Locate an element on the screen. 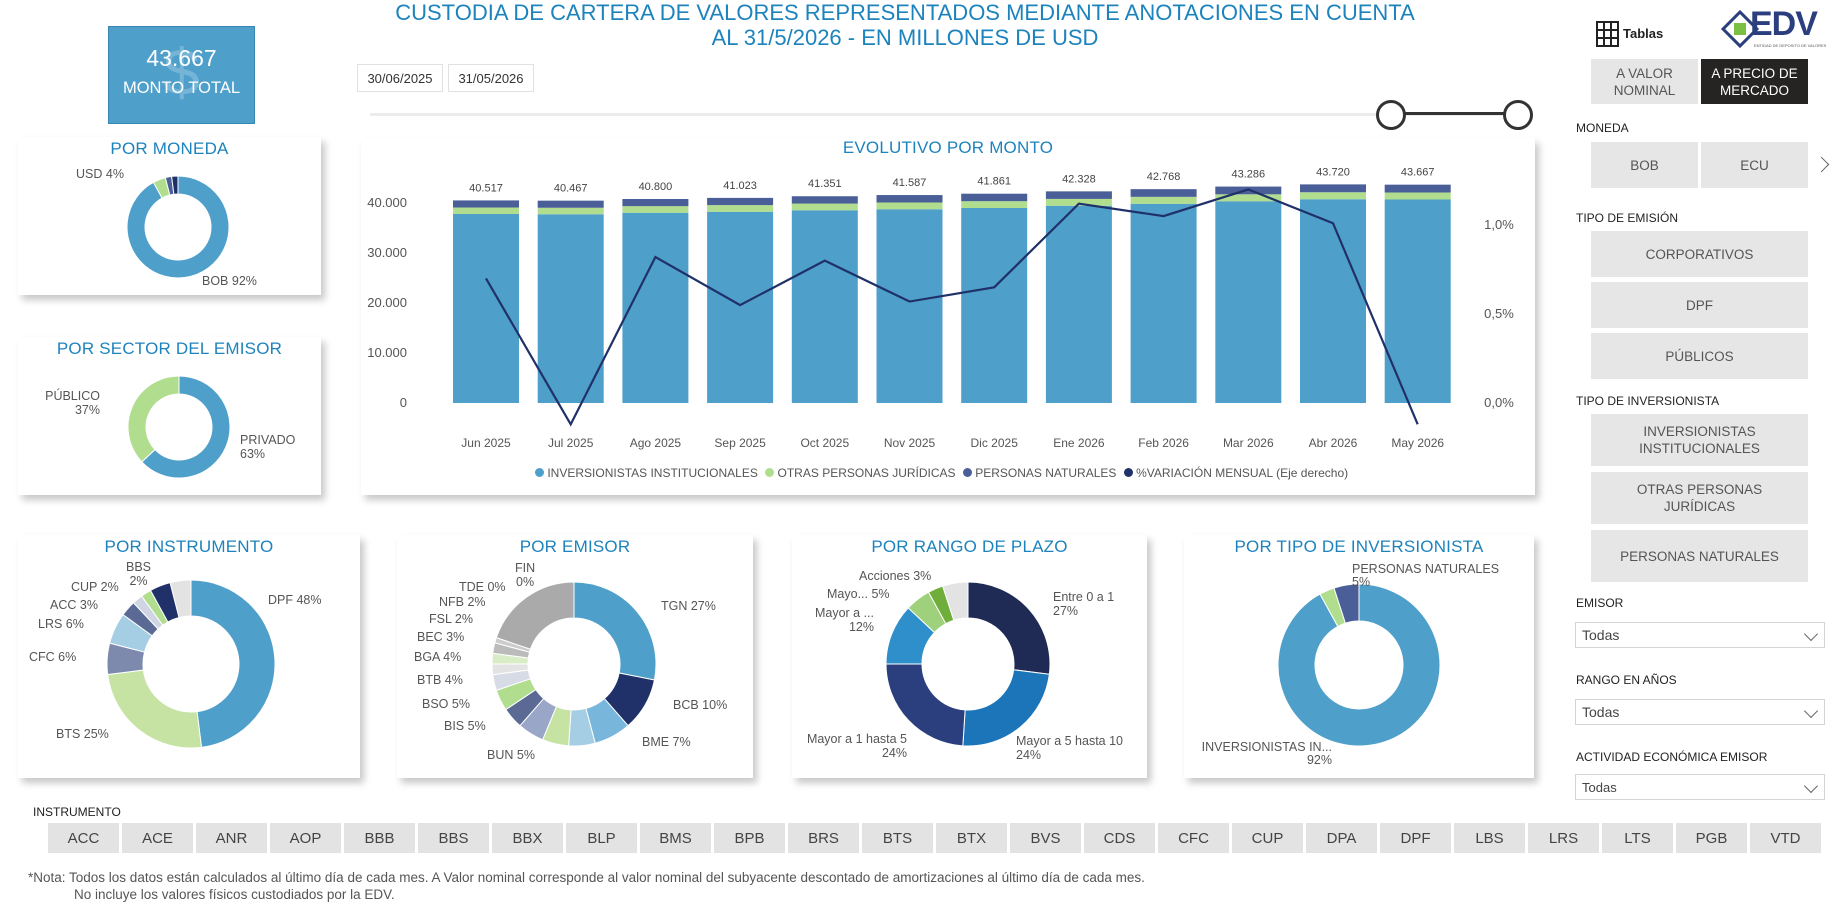 The image size is (1845, 905). instrumento-bbx-button: BBX is located at coordinates (527, 838).